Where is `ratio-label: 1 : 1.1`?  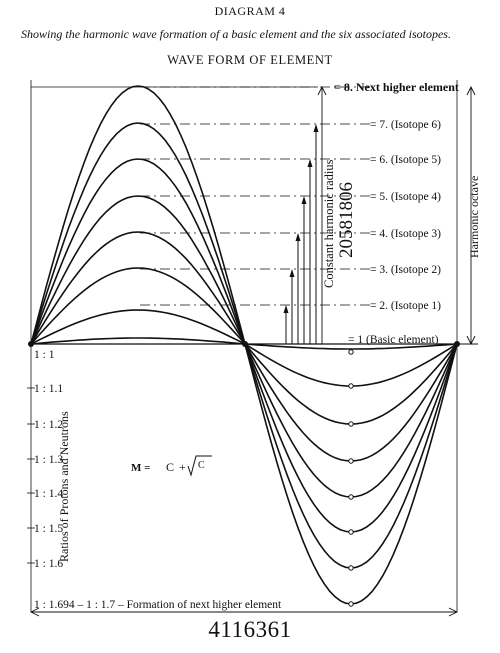 ratio-label: 1 : 1.1 is located at coordinates (48, 389).